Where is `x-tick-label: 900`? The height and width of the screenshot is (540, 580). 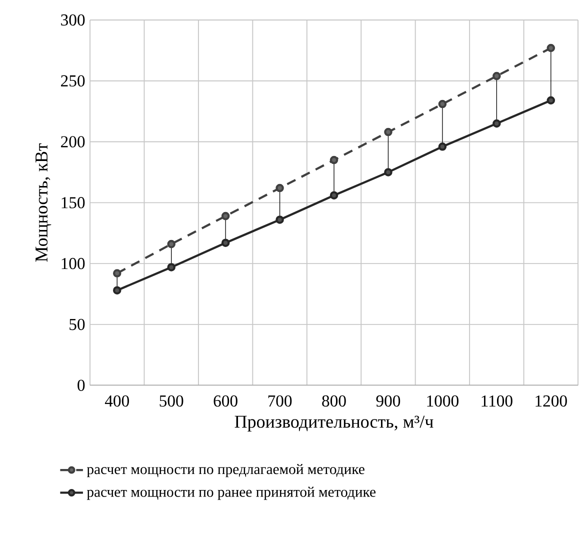
x-tick-label: 900 is located at coordinates (388, 401).